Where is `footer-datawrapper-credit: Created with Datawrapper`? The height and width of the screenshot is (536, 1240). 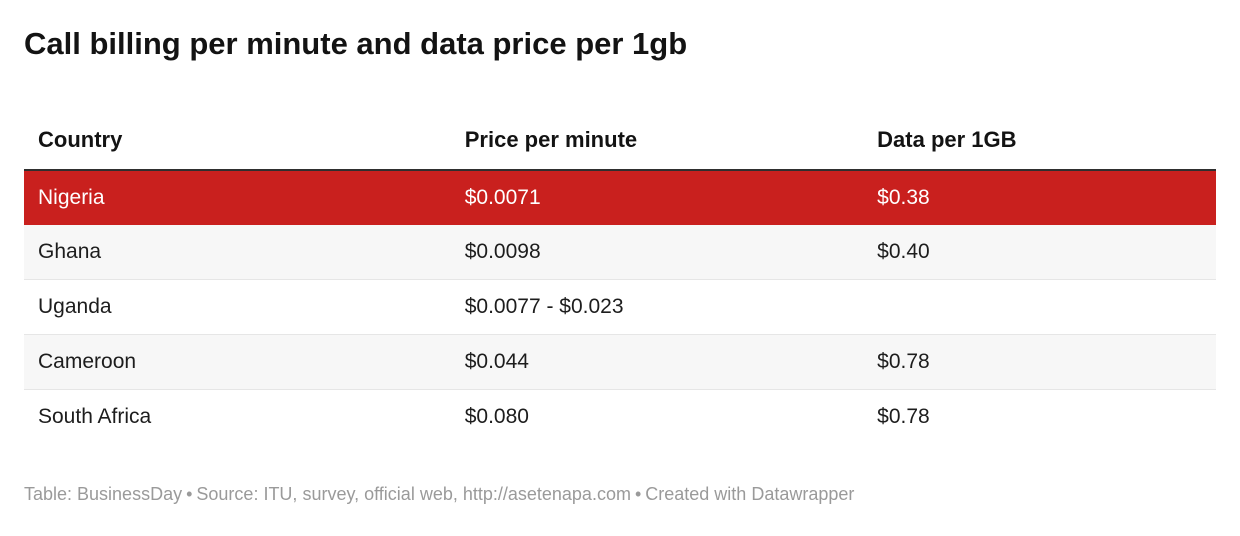
footer-datawrapper-credit: Created with Datawrapper is located at coordinates (750, 494).